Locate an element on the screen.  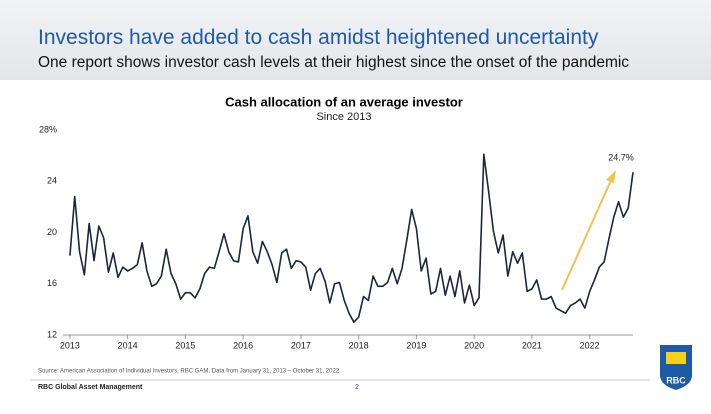
x-tick-label: 2021 is located at coordinates (532, 345).